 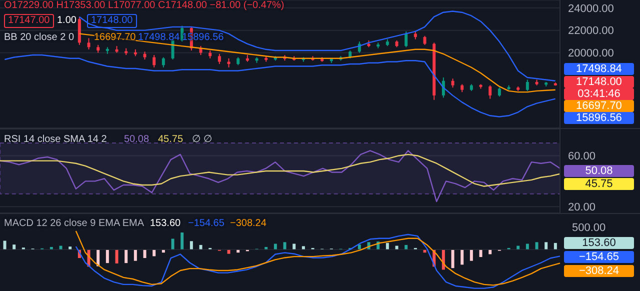 What do you see at coordinates (599, 106) in the screenshot?
I see `text: 16697.70` at bounding box center [599, 106].